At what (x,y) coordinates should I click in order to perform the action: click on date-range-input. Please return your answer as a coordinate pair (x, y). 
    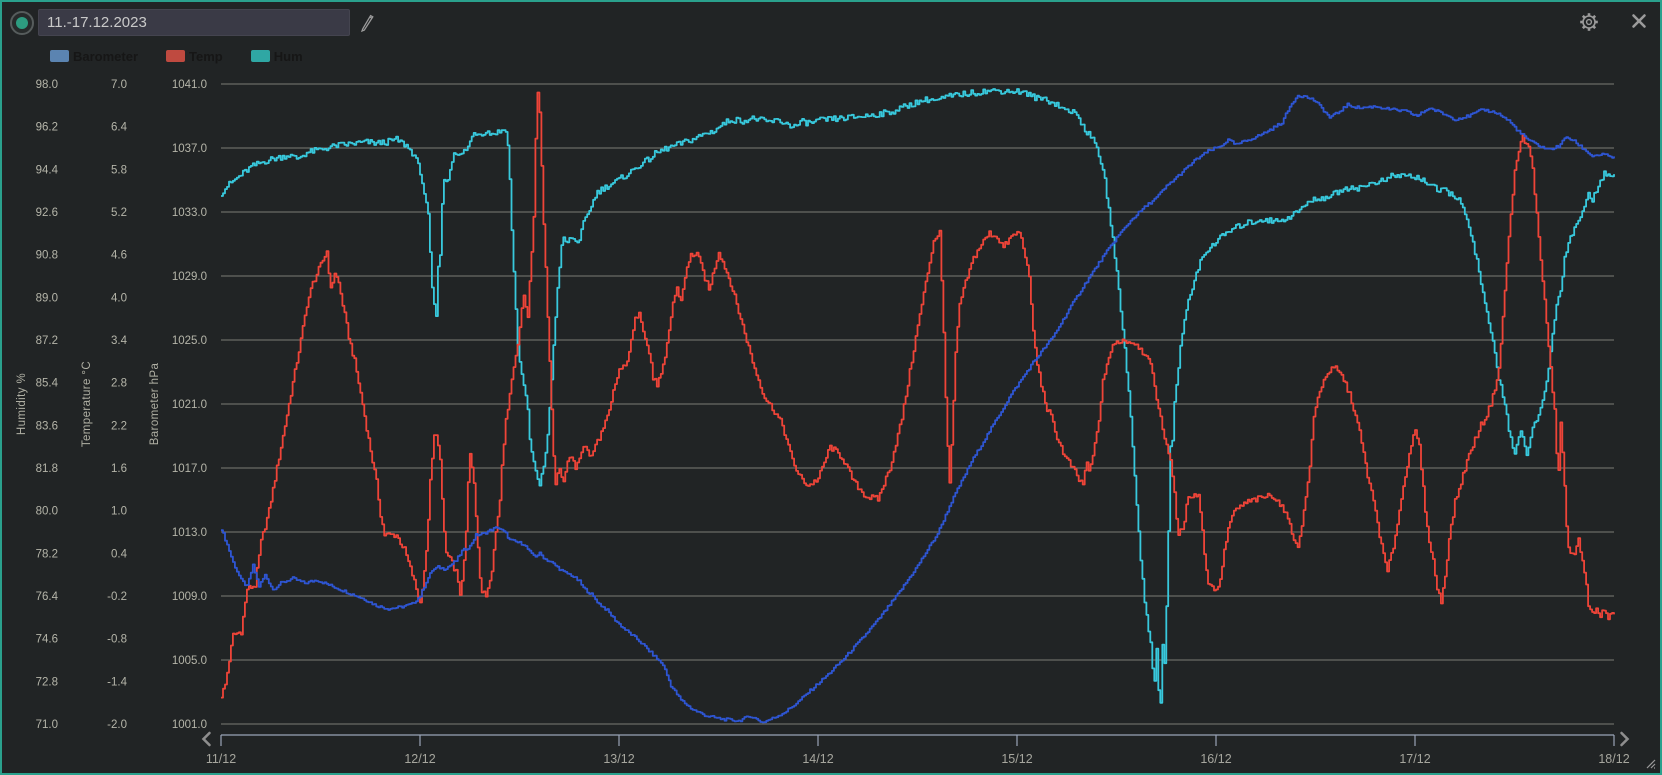
    Looking at the image, I should click on (194, 22).